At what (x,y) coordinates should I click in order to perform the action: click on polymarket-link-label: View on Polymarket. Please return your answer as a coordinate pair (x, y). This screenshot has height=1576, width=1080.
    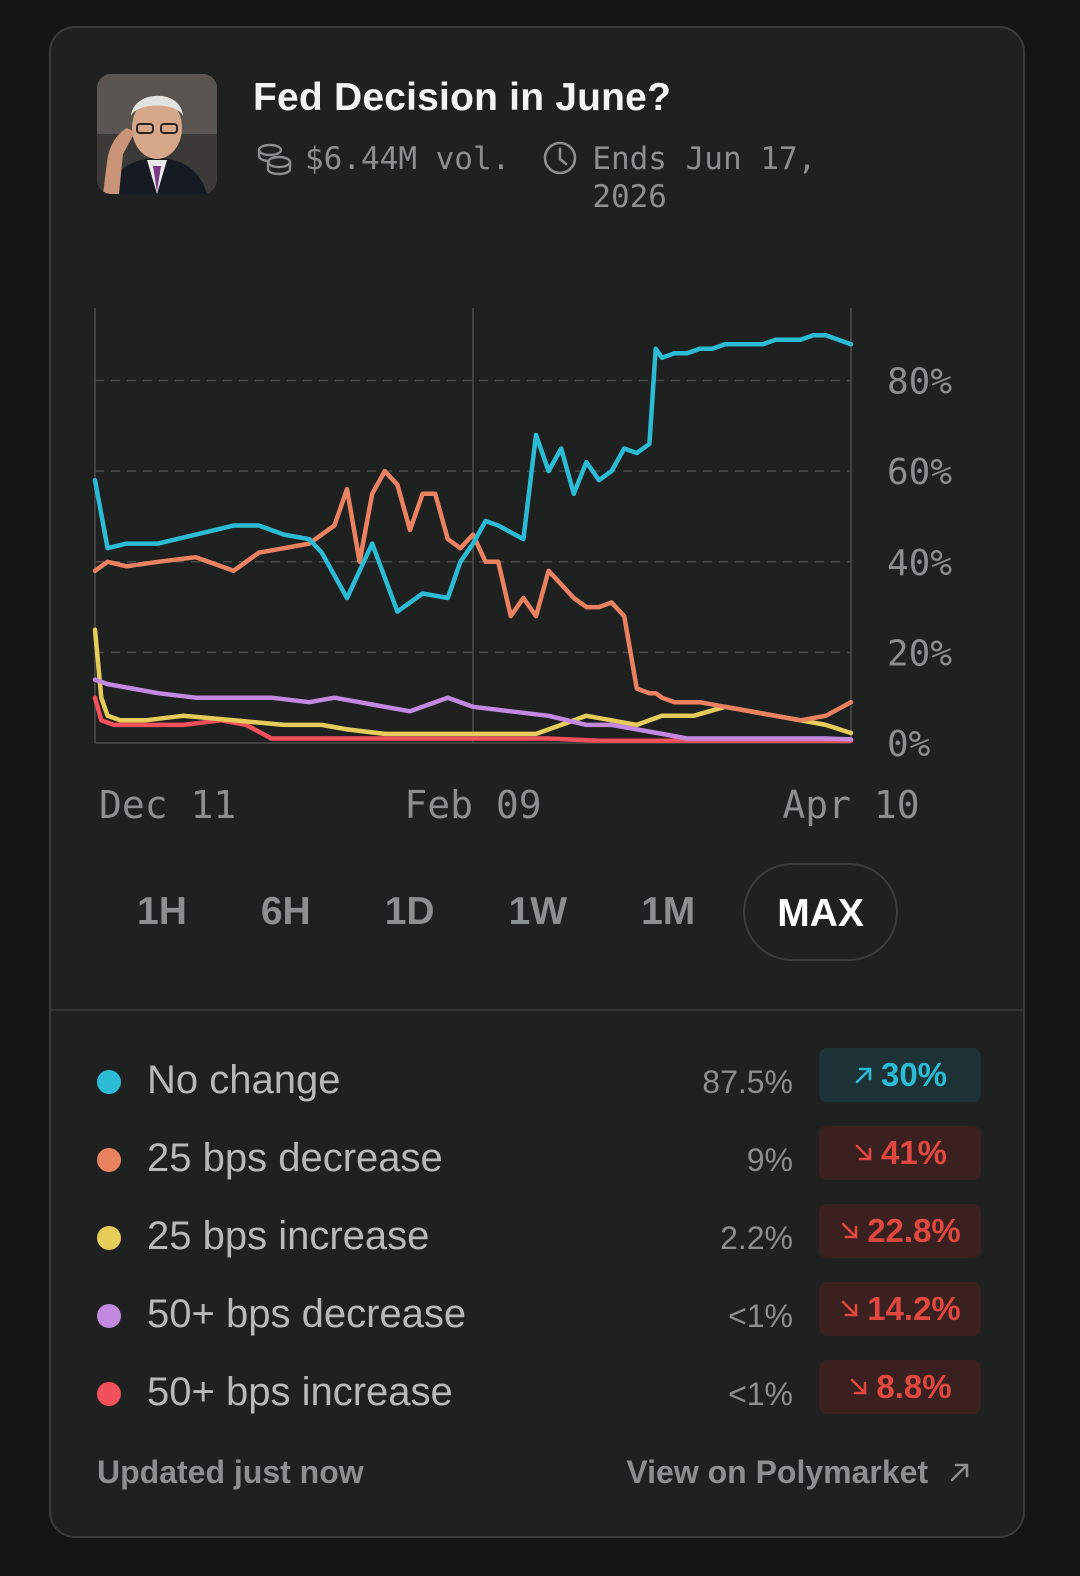
    Looking at the image, I should click on (777, 1472).